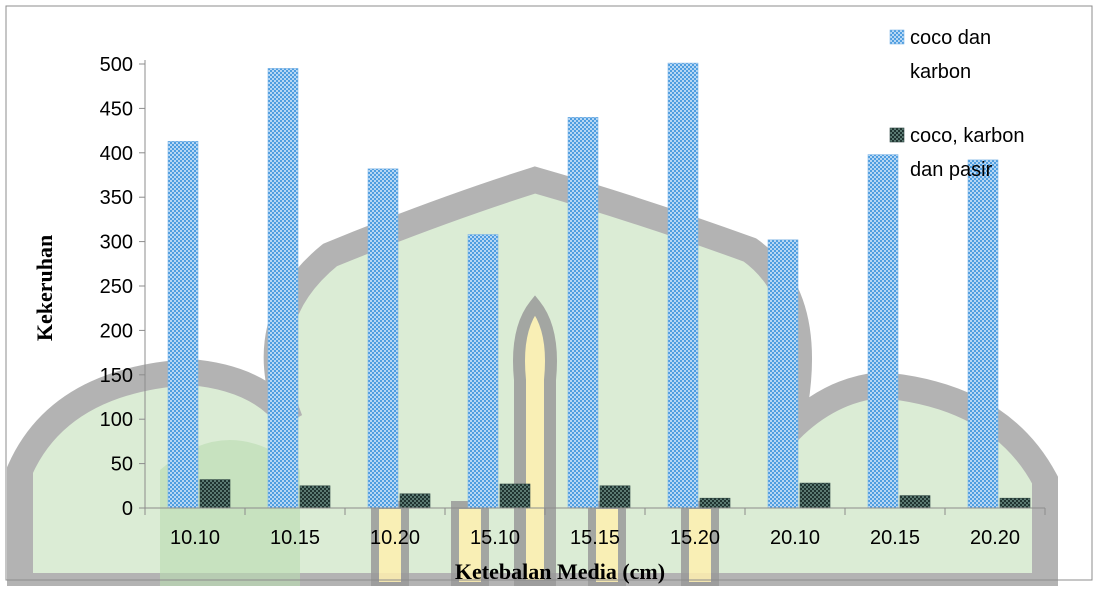 This screenshot has width=1098, height=591. I want to click on legend: coco dan karbon coco, karbon dan pasir, so click(957, 104).